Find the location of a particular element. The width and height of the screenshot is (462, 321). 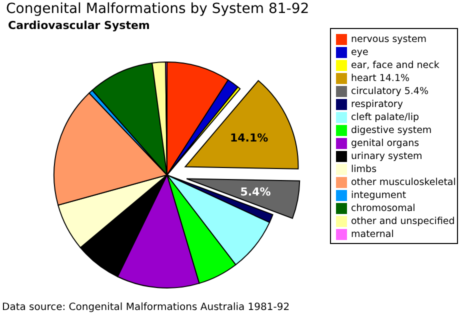

legend-label: heart 14.1% is located at coordinates (380, 78).